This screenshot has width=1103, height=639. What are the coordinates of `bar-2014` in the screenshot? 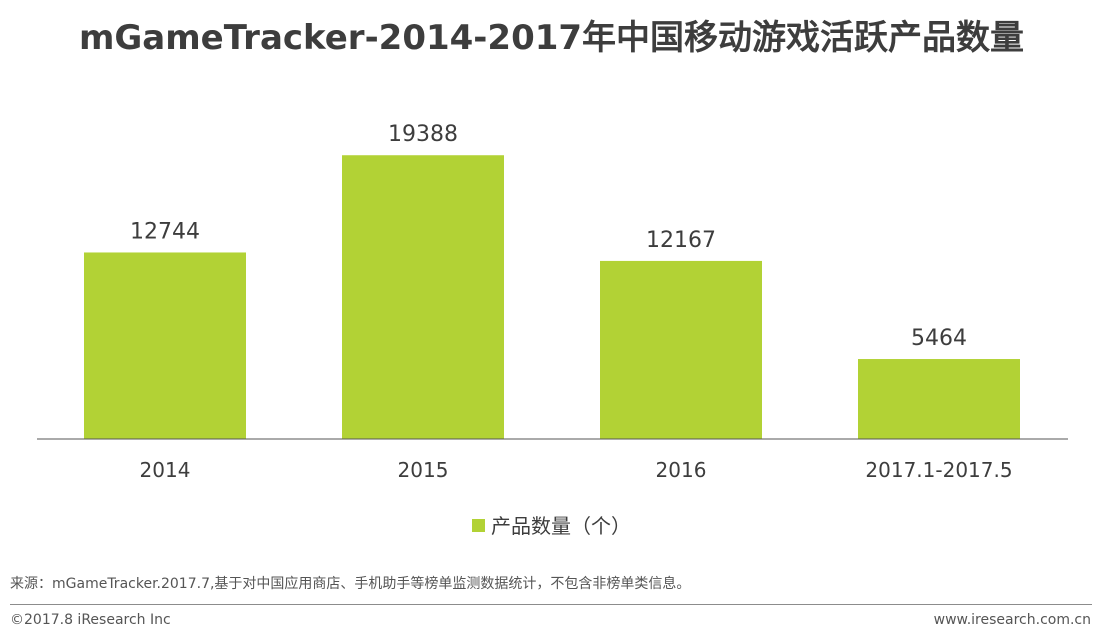 It's located at (165, 345).